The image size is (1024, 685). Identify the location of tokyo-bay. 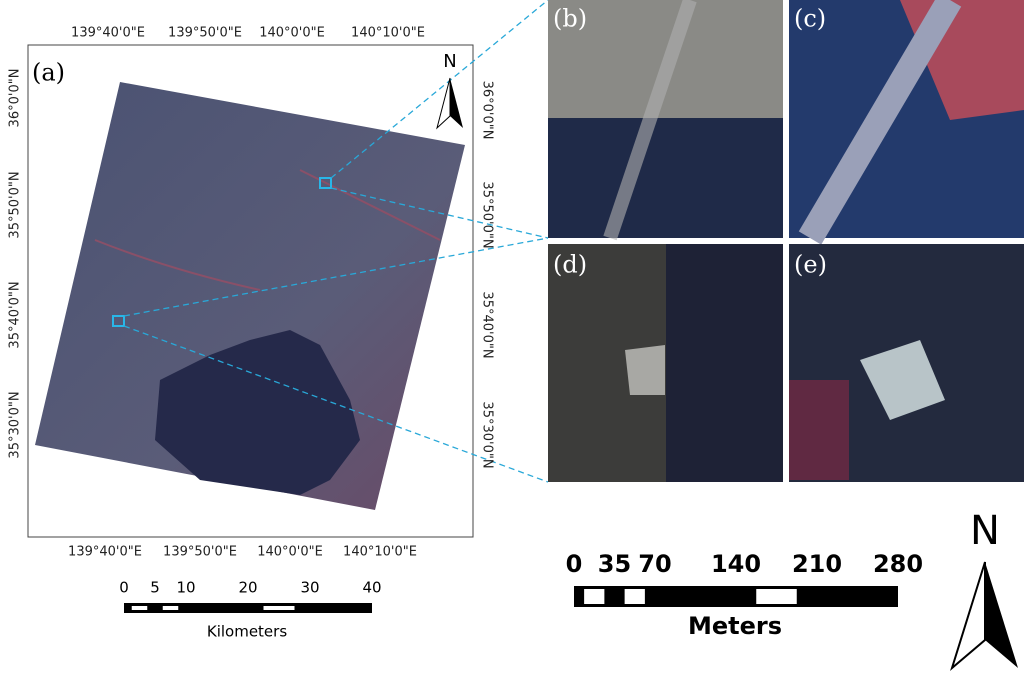
(257, 412).